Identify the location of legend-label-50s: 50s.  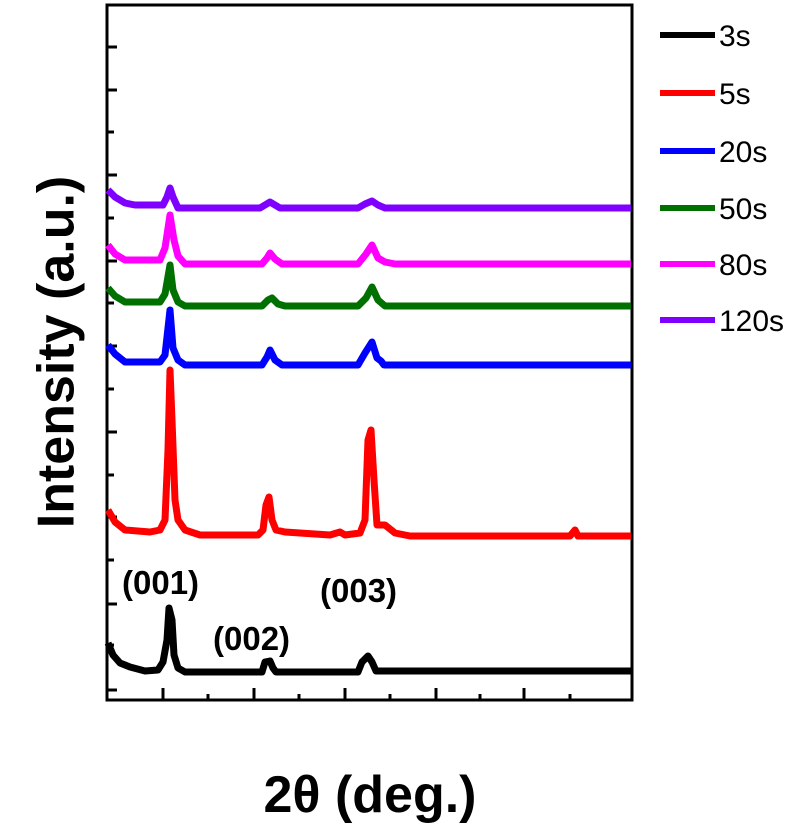
(743, 209).